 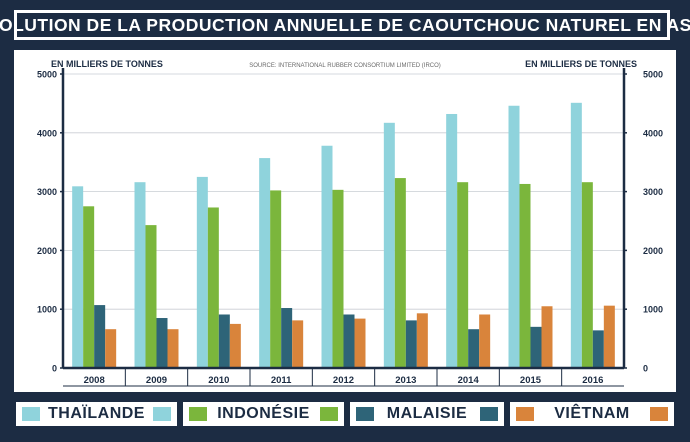 I want to click on x-tick-label: 2015, so click(x=531, y=380).